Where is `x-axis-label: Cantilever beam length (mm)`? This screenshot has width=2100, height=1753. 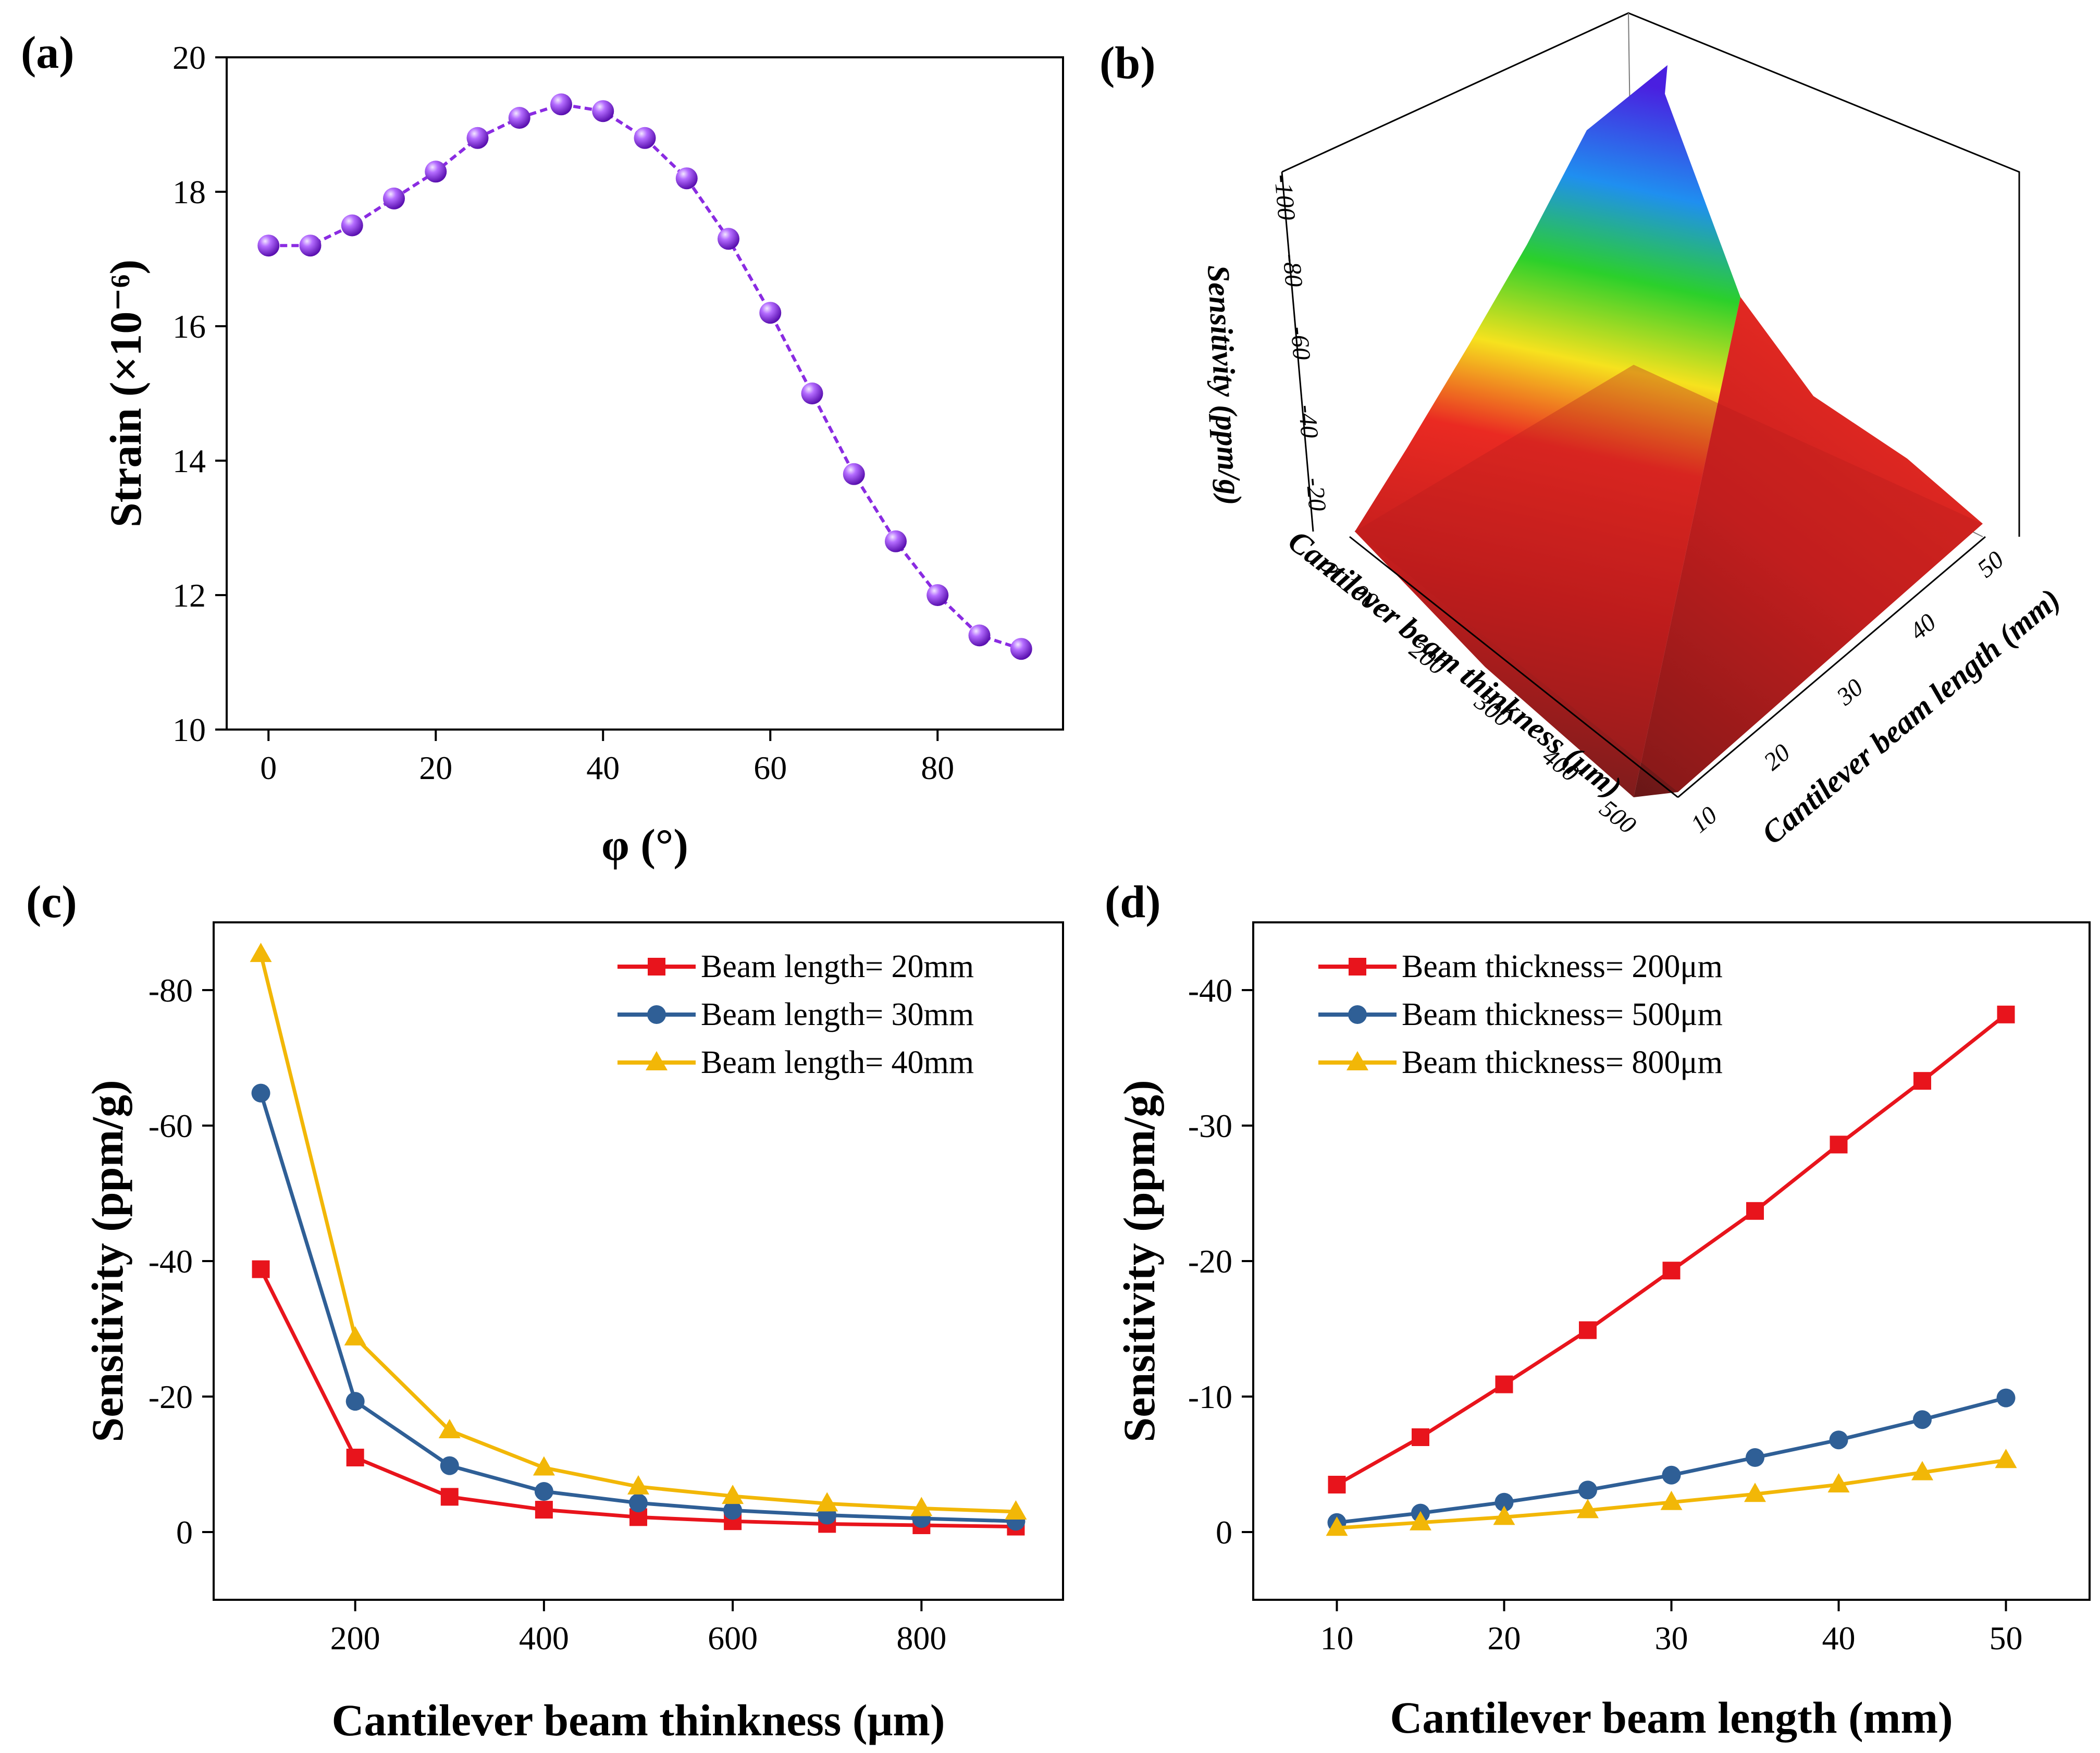 x-axis-label: Cantilever beam length (mm) is located at coordinates (1671, 1718).